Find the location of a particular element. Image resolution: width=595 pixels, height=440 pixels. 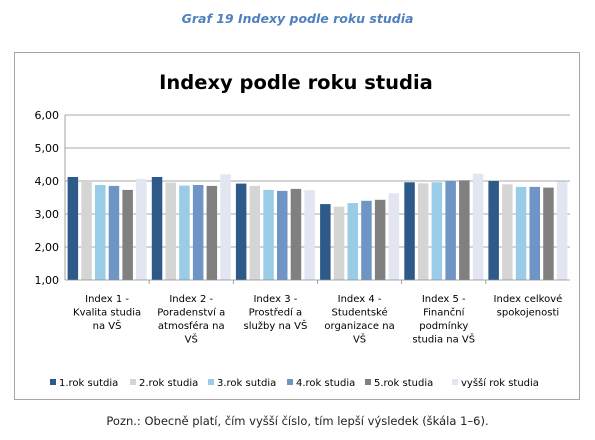

legend-label: 4.rok studia is located at coordinates (325, 383).